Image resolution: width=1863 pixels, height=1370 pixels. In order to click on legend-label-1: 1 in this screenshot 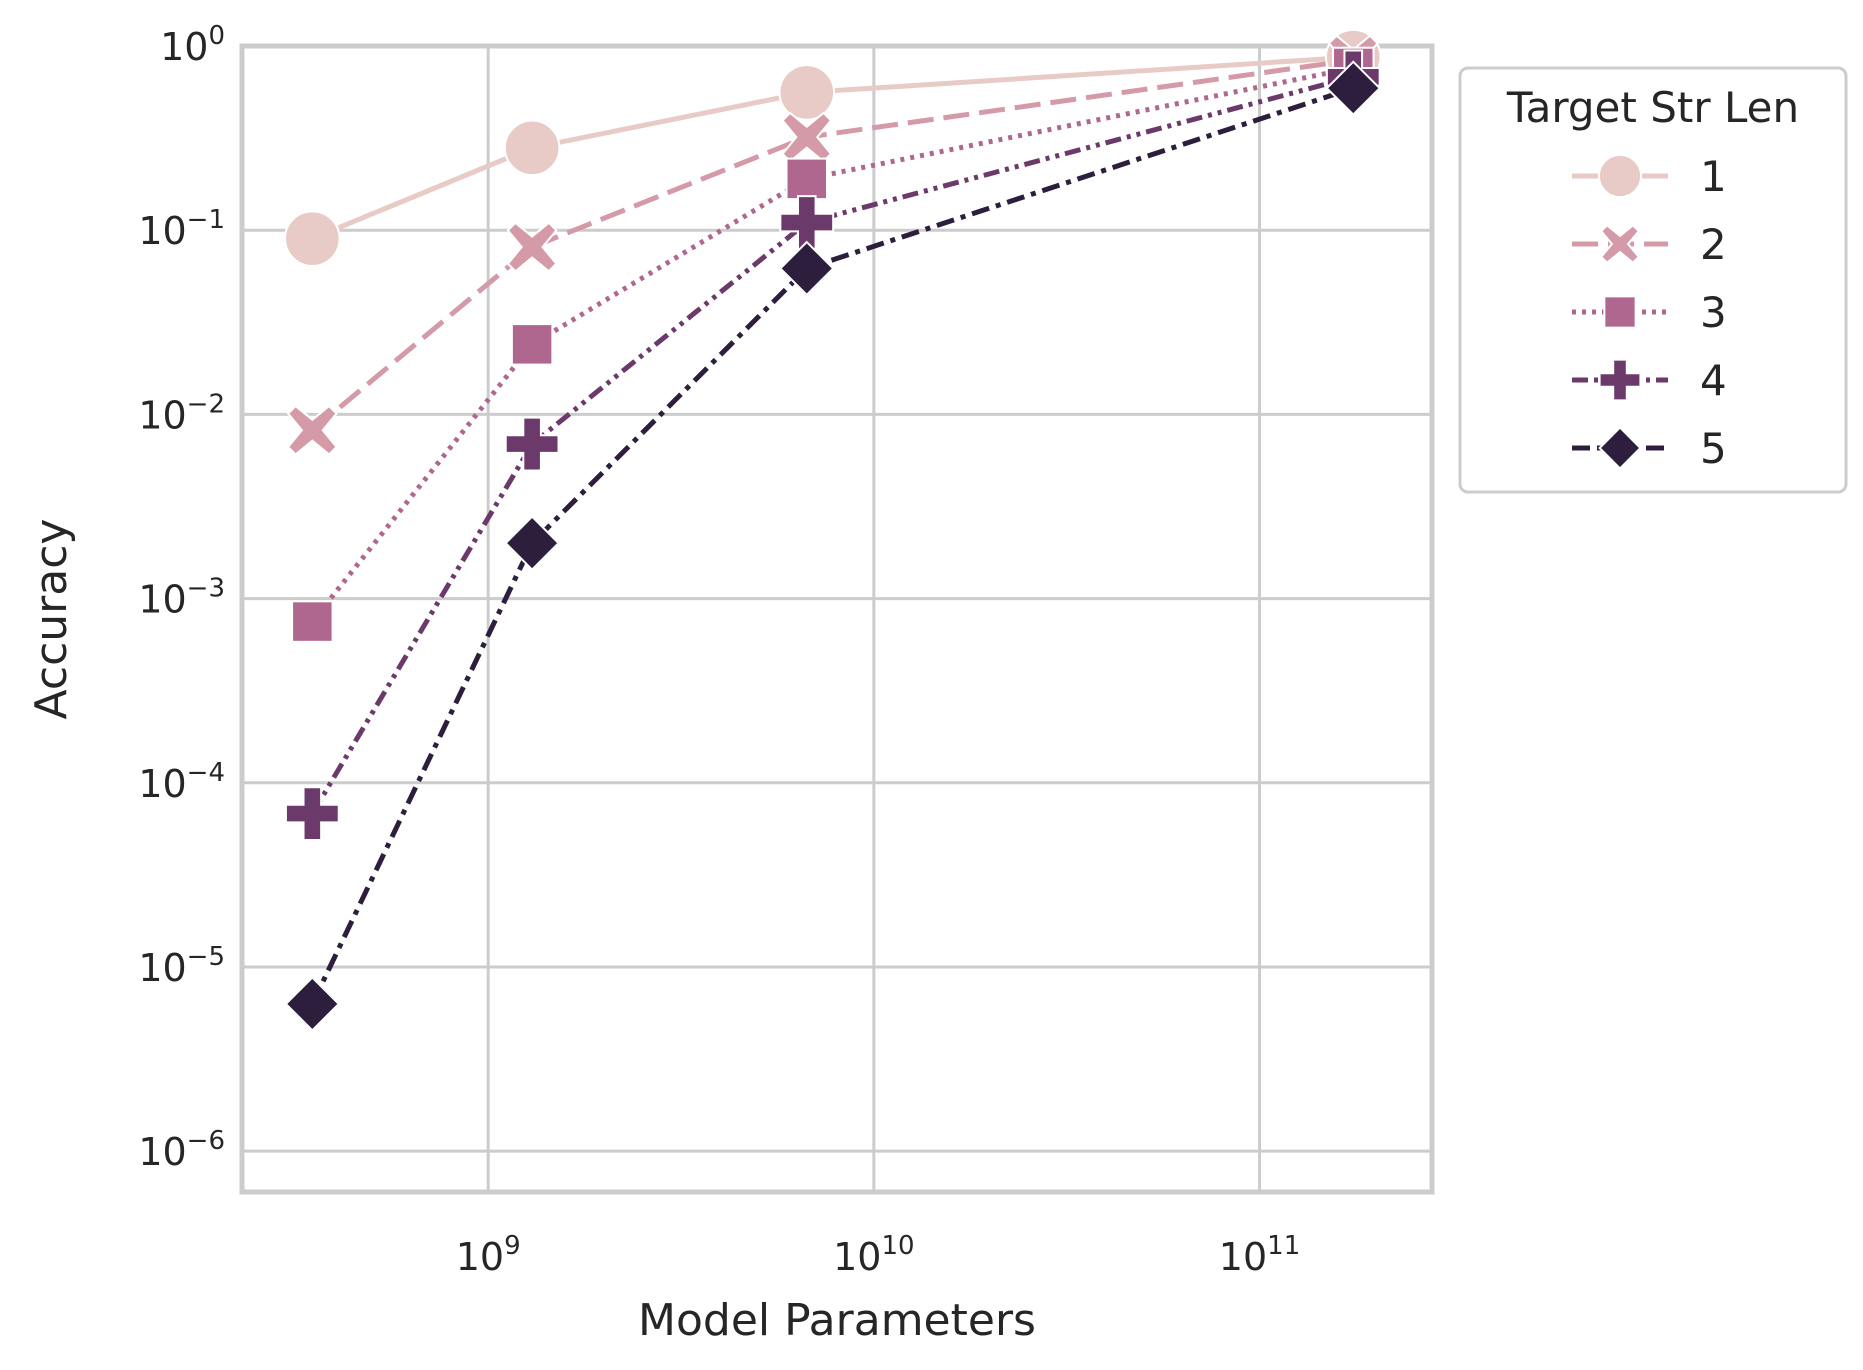, I will do `click(1713, 176)`.